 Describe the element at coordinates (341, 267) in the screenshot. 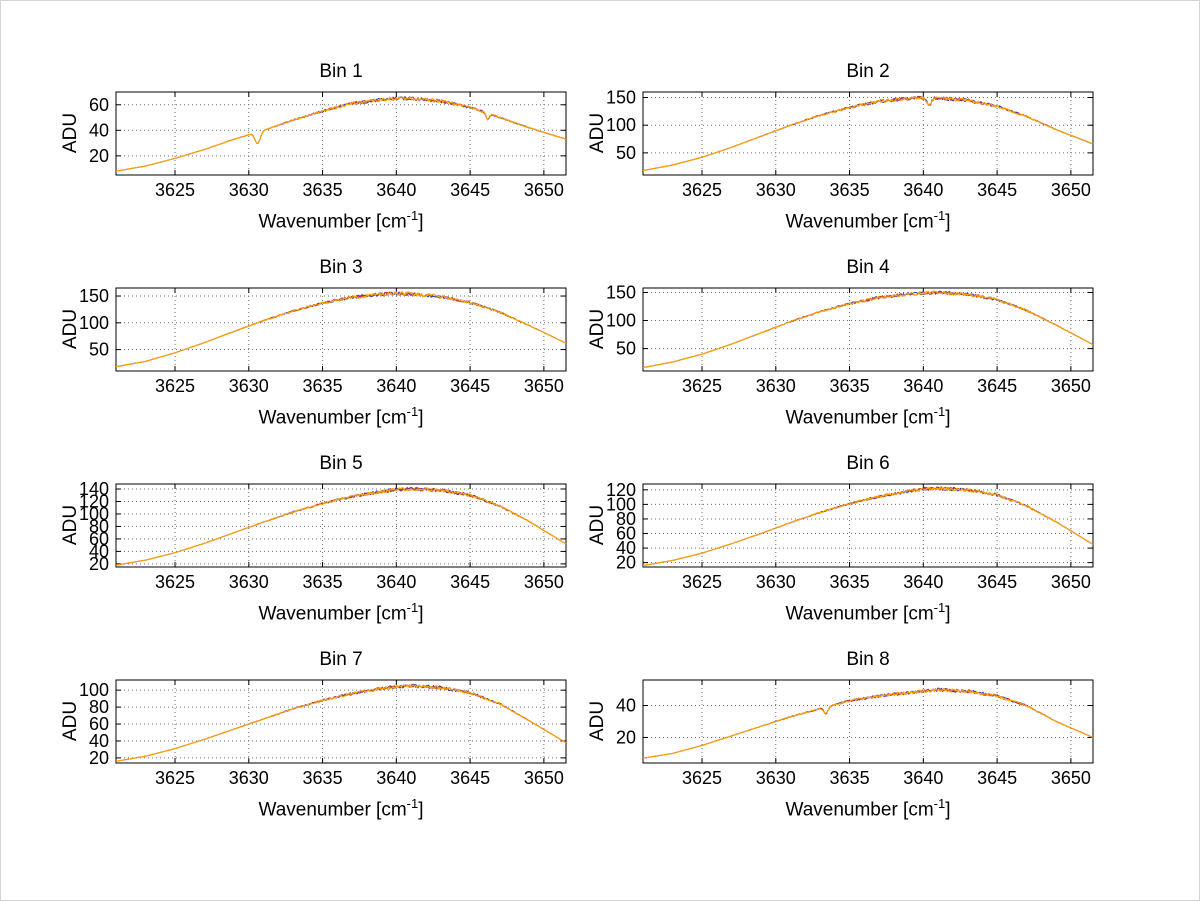

I see `plot-title: Bin 3` at that location.